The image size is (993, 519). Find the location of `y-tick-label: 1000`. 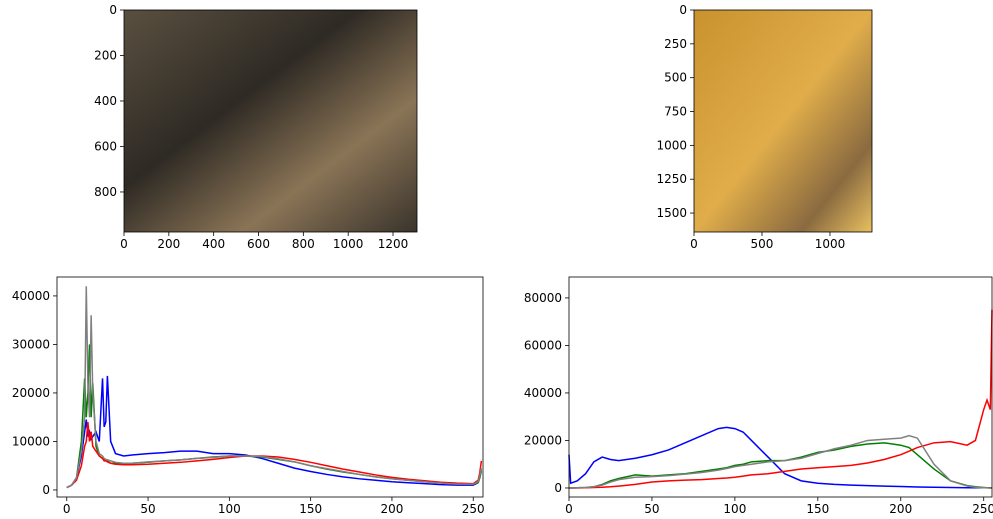

y-tick-label: 1000 is located at coordinates (671, 145).